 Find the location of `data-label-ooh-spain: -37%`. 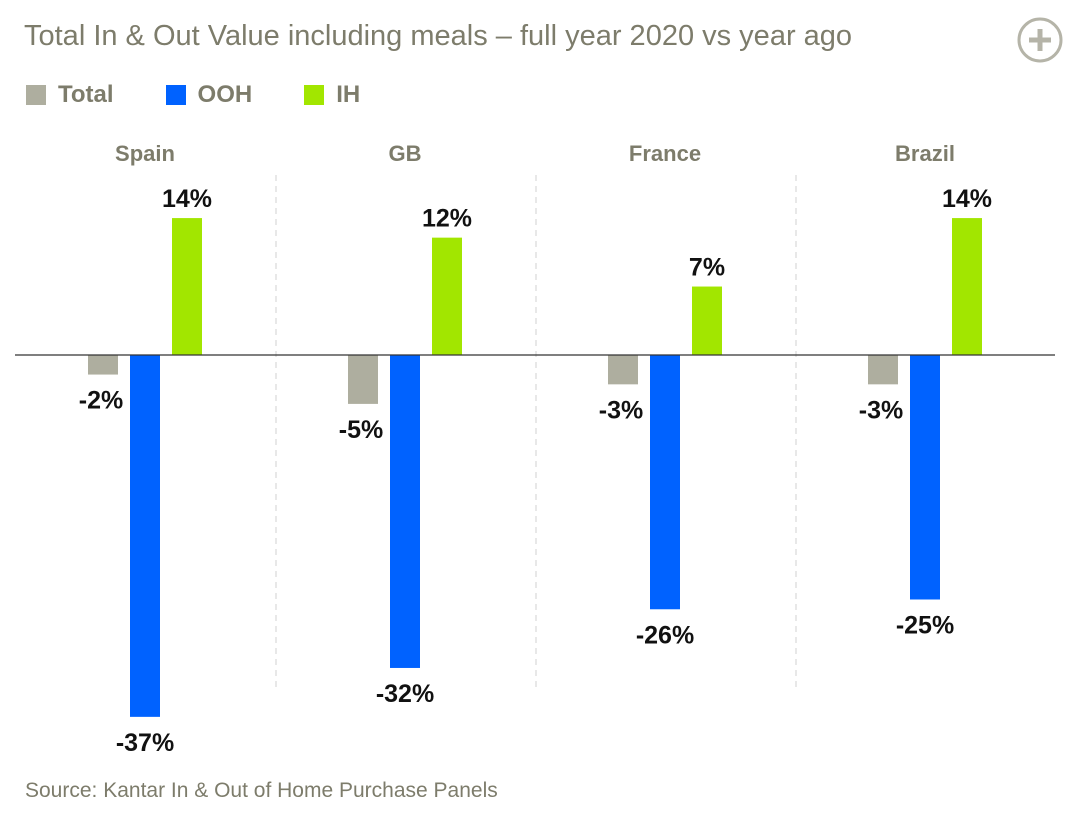

data-label-ooh-spain: -37% is located at coordinates (145, 743).